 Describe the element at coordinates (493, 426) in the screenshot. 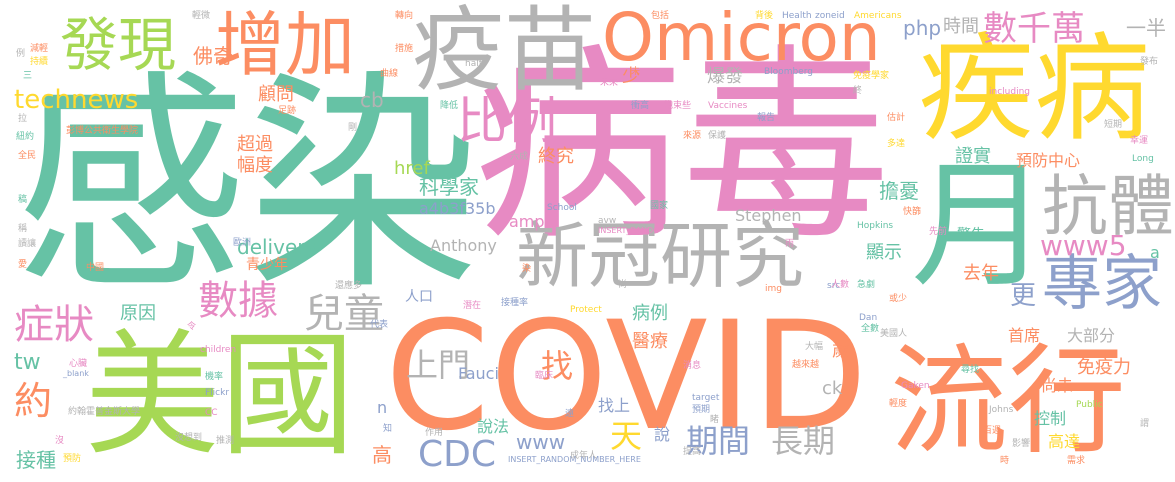

I see `word-cloud-word: 說法` at that location.